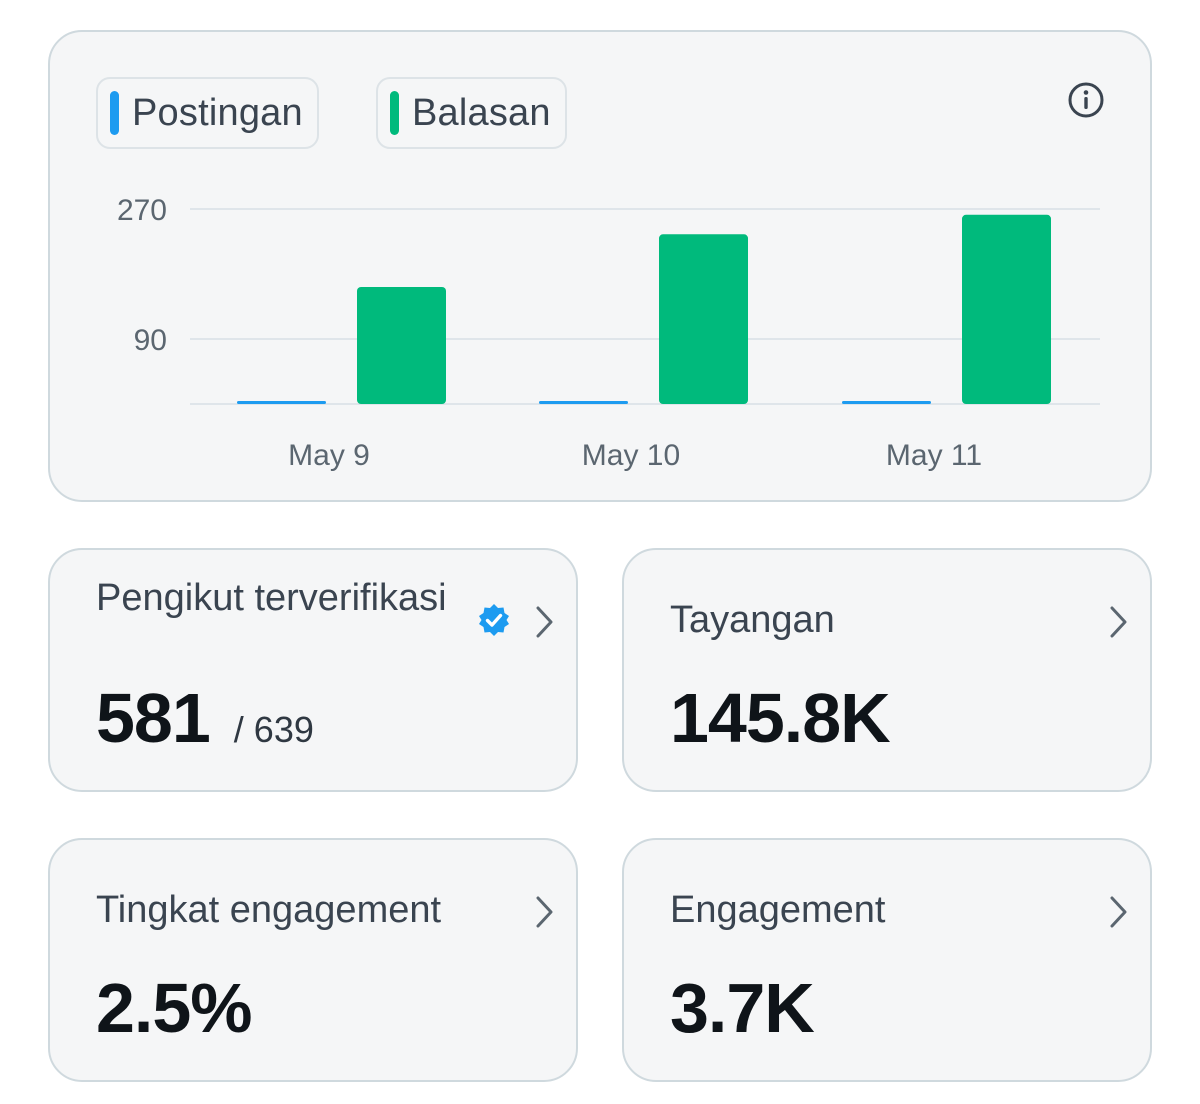  I want to click on verified-badge-icon, so click(494, 620).